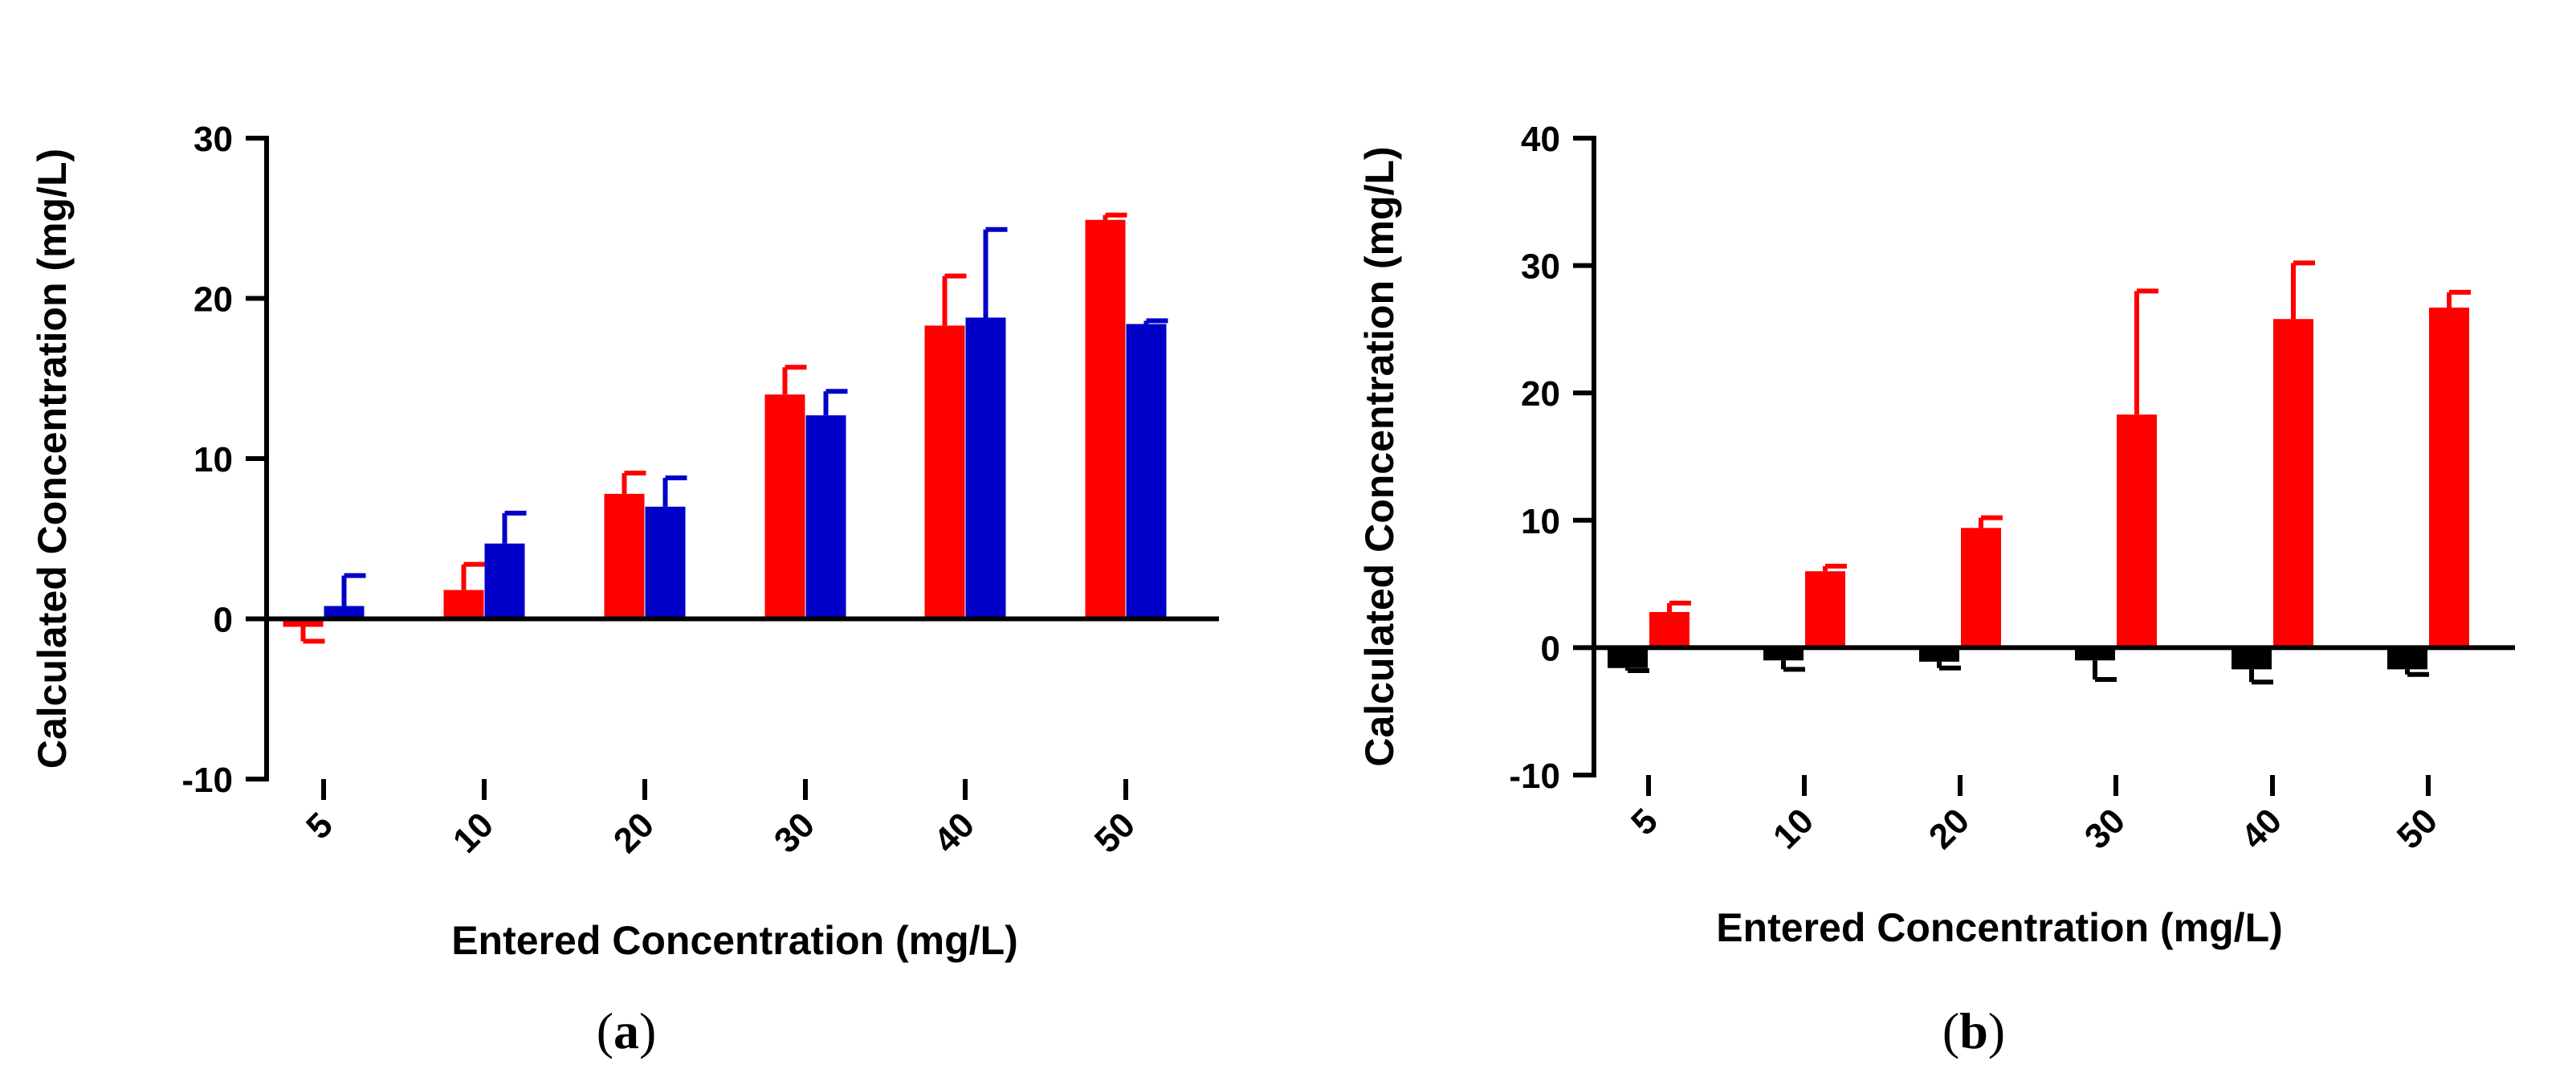 The image size is (2576, 1069). I want to click on panel-label-letter: b, so click(1973, 1030).